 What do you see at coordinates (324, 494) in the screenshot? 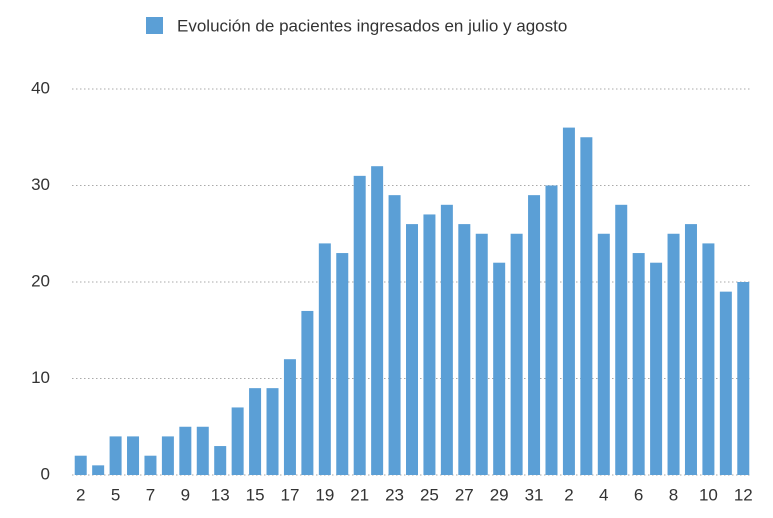
I see `x-tick-label: 19` at bounding box center [324, 494].